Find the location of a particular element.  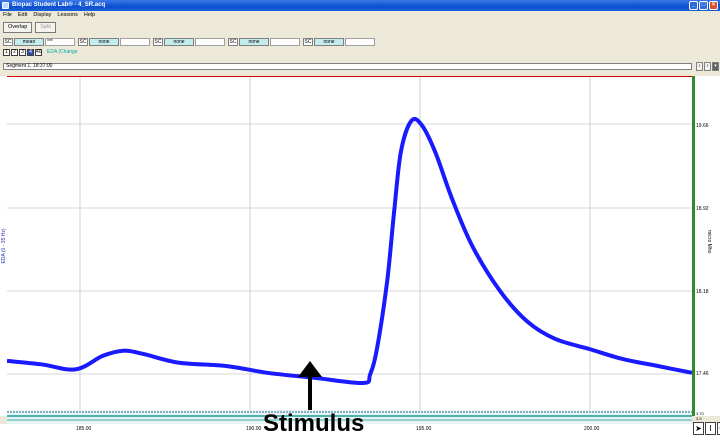

channel-label: EDA (Change is located at coordinates (62, 52).